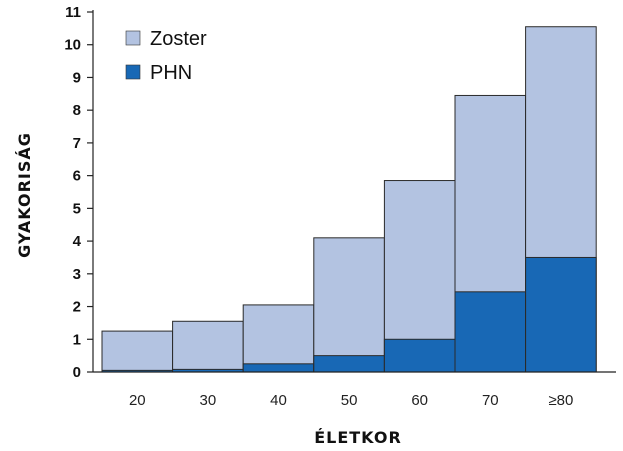  I want to click on y-tick-label-2: 2, so click(77, 307).